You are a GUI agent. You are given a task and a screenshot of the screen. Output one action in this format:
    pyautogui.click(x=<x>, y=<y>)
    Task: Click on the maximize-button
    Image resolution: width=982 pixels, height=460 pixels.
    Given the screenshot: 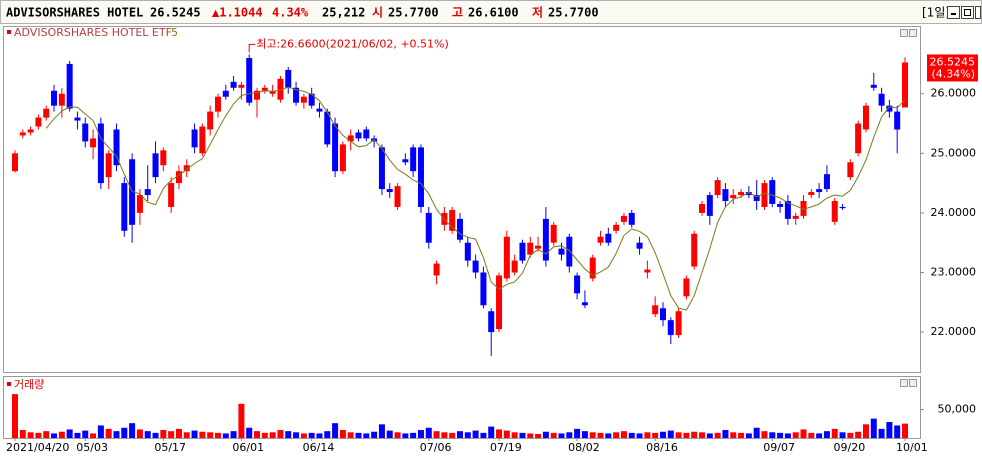 What is the action you would take?
    pyautogui.click(x=967, y=12)
    